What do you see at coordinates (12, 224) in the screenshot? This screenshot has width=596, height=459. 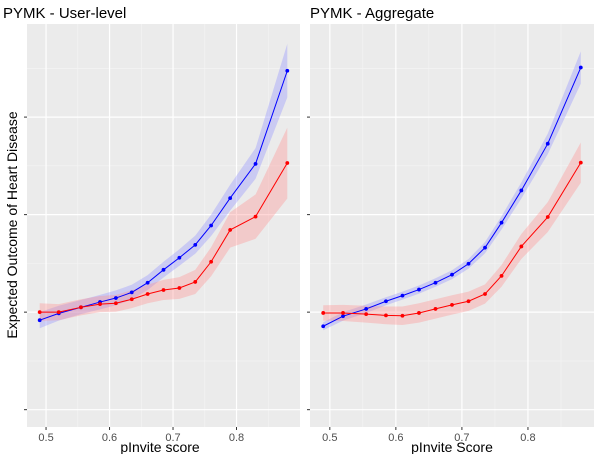 I see `y-axis-title: Expected Outcome of Heart Disease` at bounding box center [12, 224].